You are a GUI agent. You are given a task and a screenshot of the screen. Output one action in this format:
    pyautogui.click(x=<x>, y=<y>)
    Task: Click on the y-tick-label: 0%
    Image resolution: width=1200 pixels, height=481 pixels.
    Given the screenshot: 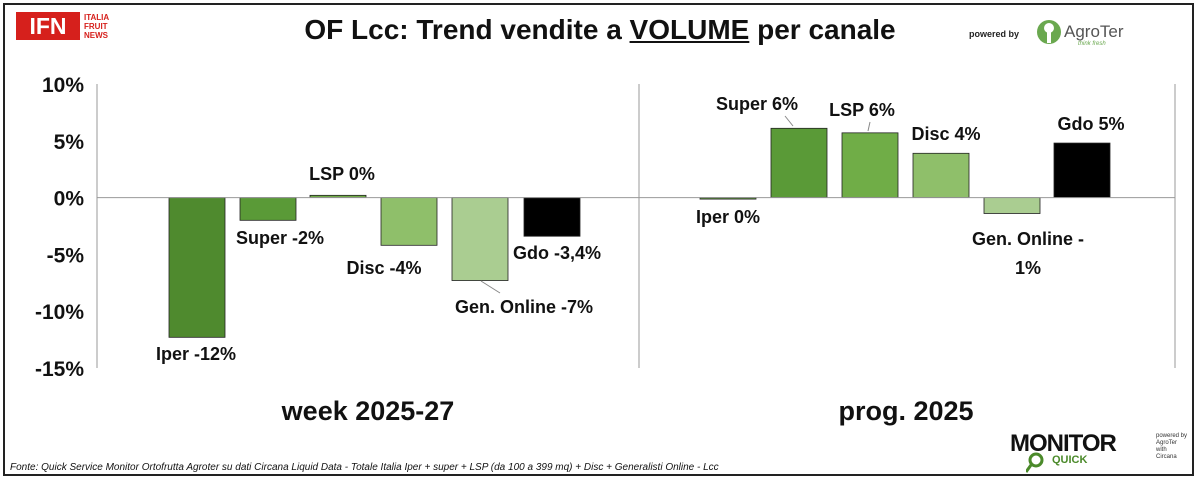 What is the action you would take?
    pyautogui.click(x=69, y=199)
    